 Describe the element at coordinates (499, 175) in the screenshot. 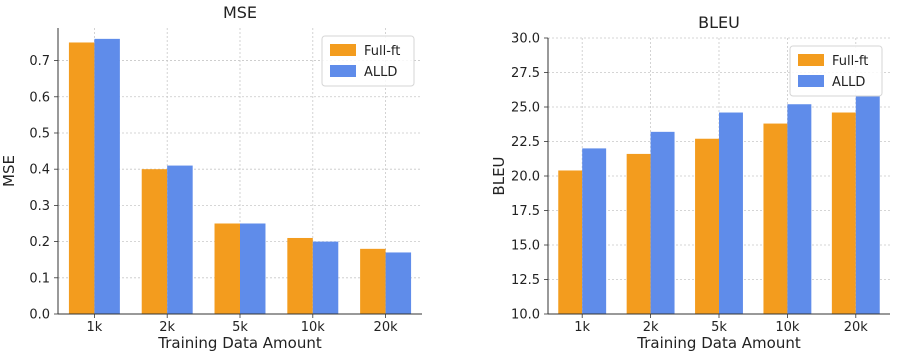

I see `y-axis-label: BLEU` at that location.